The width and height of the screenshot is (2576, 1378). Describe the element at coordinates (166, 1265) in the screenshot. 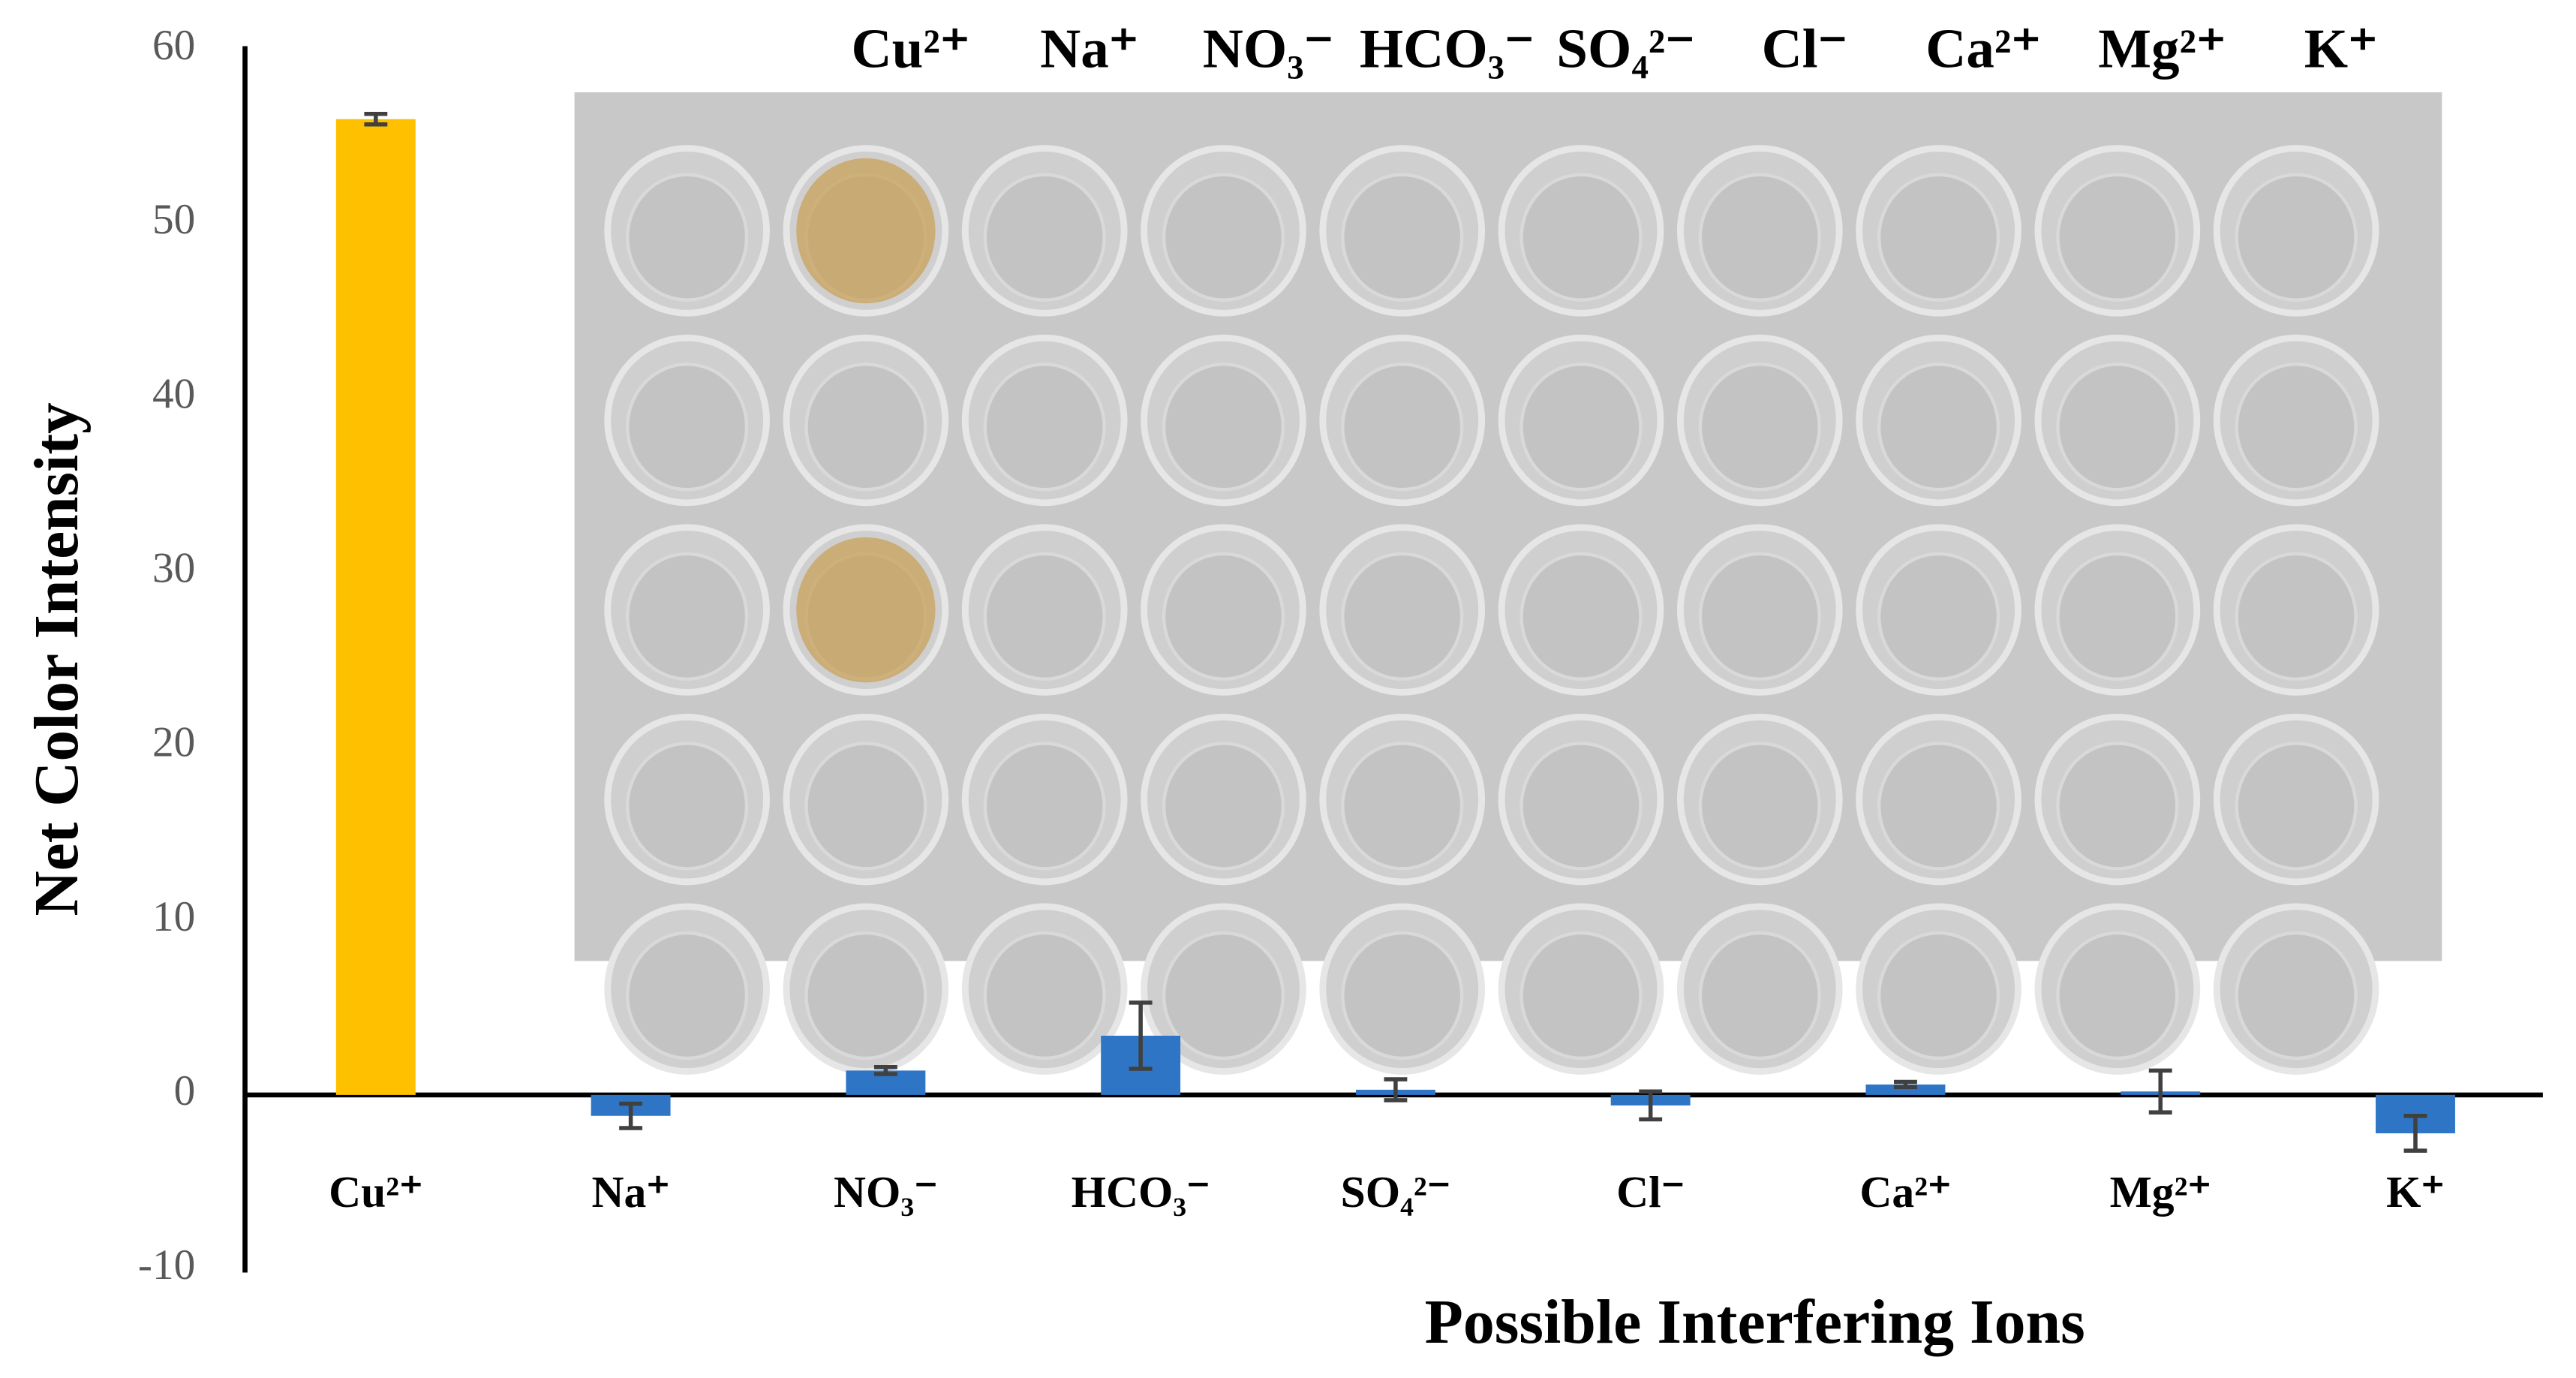

I see `y-tick-label: -10` at that location.